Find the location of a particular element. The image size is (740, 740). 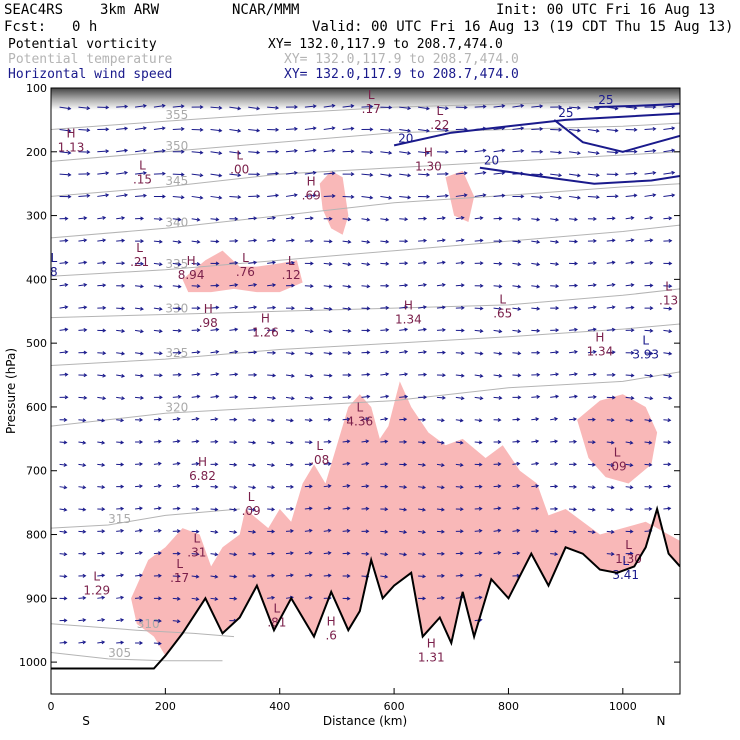

wind-speed-contour-label-2: 25 is located at coordinates (565, 113).